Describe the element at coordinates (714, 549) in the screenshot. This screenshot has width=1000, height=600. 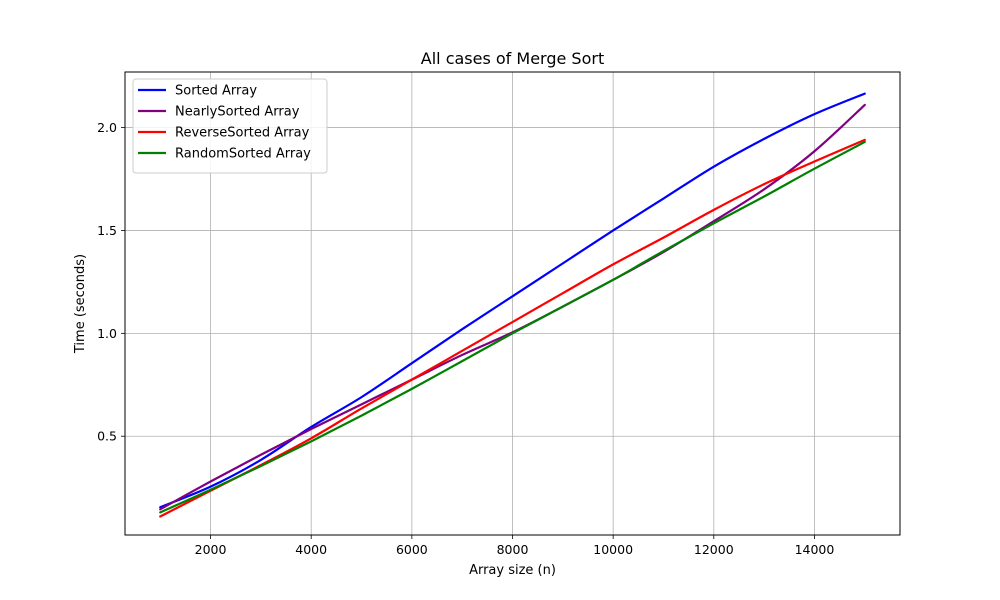
I see `x-tick-label: 12000` at that location.